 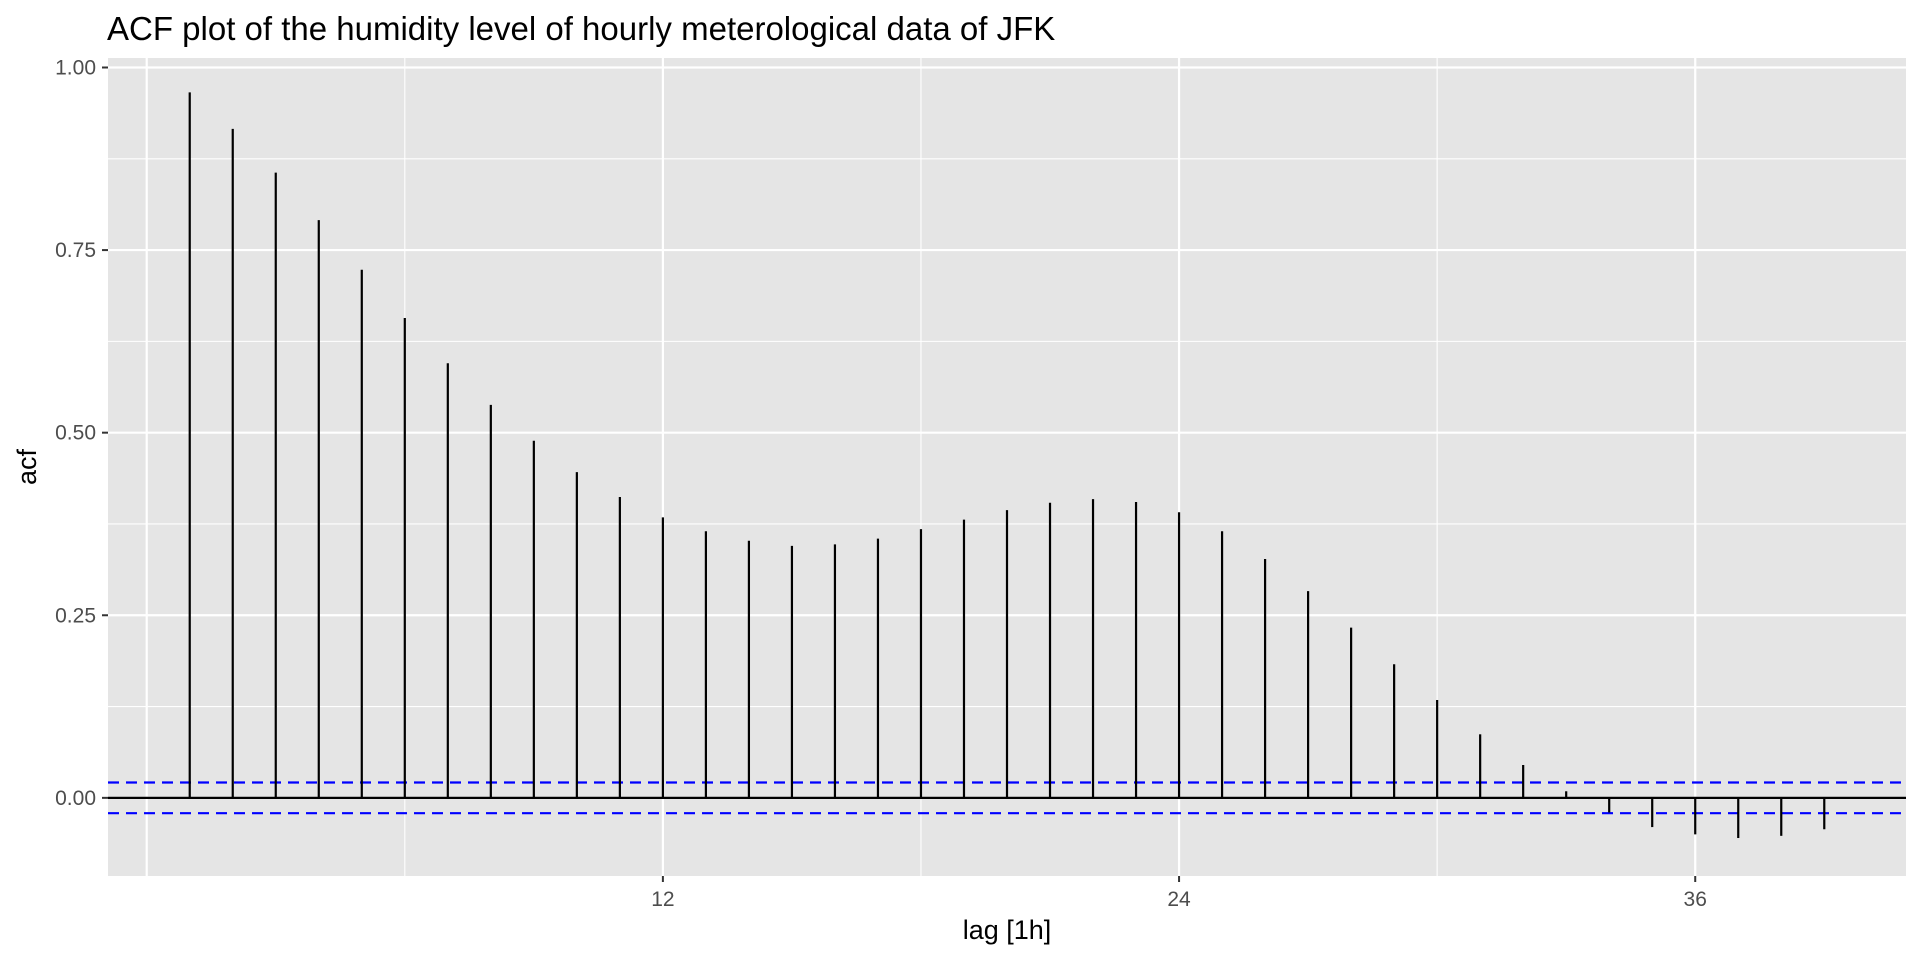 I want to click on x-tick-label: 12, so click(x=662, y=899).